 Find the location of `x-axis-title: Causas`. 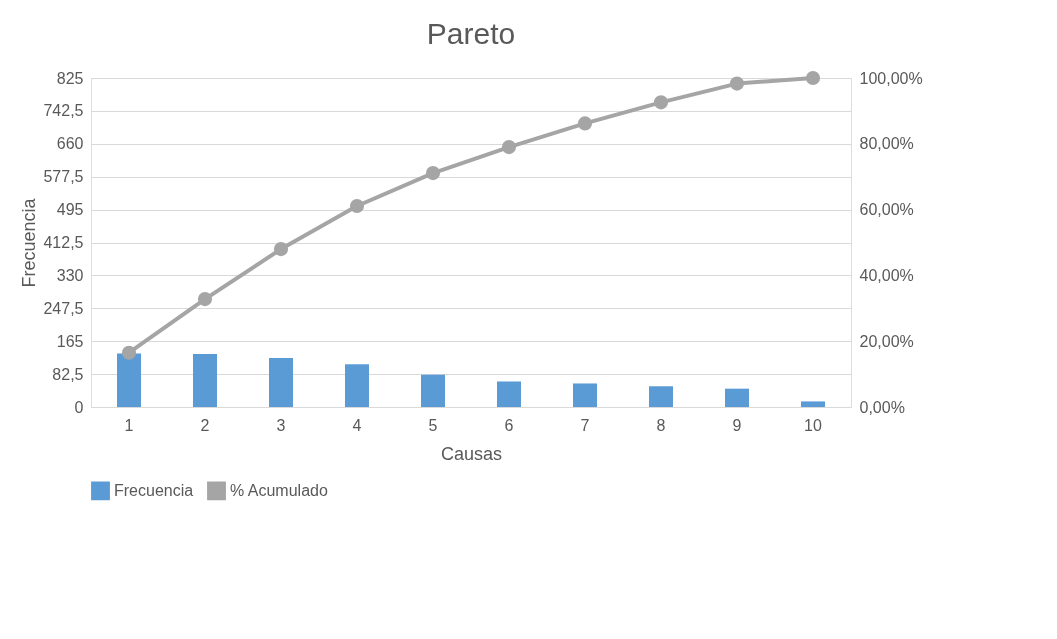

x-axis-title: Causas is located at coordinates (471, 453).